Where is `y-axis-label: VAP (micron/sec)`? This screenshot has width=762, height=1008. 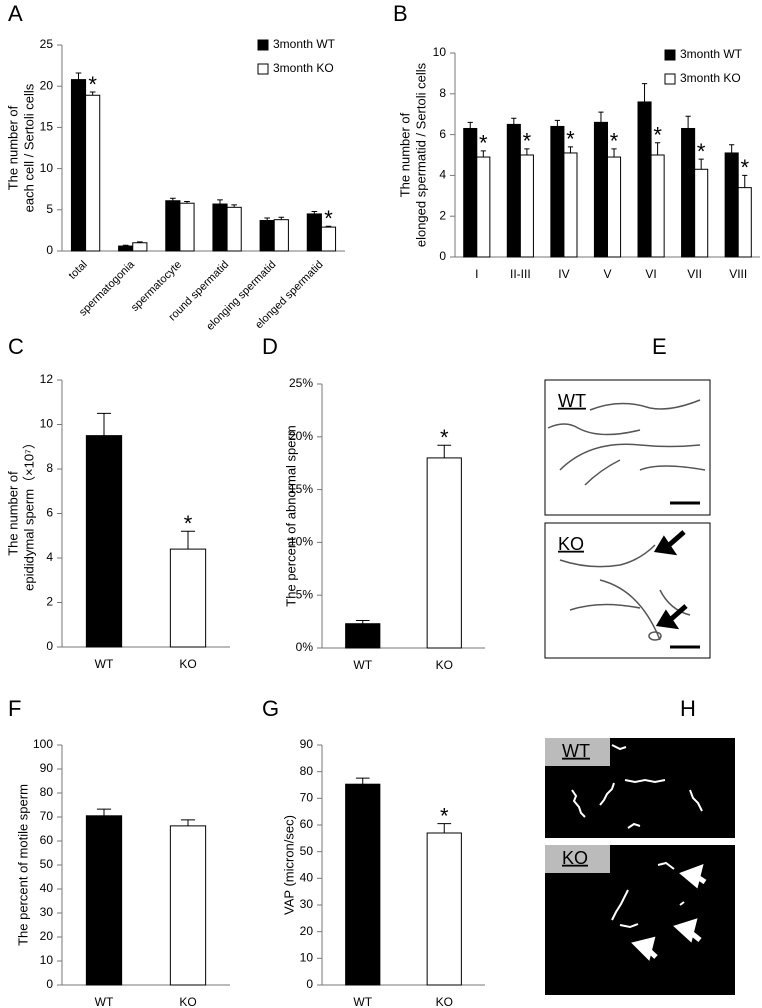 y-axis-label: VAP (micron/sec) is located at coordinates (288, 865).